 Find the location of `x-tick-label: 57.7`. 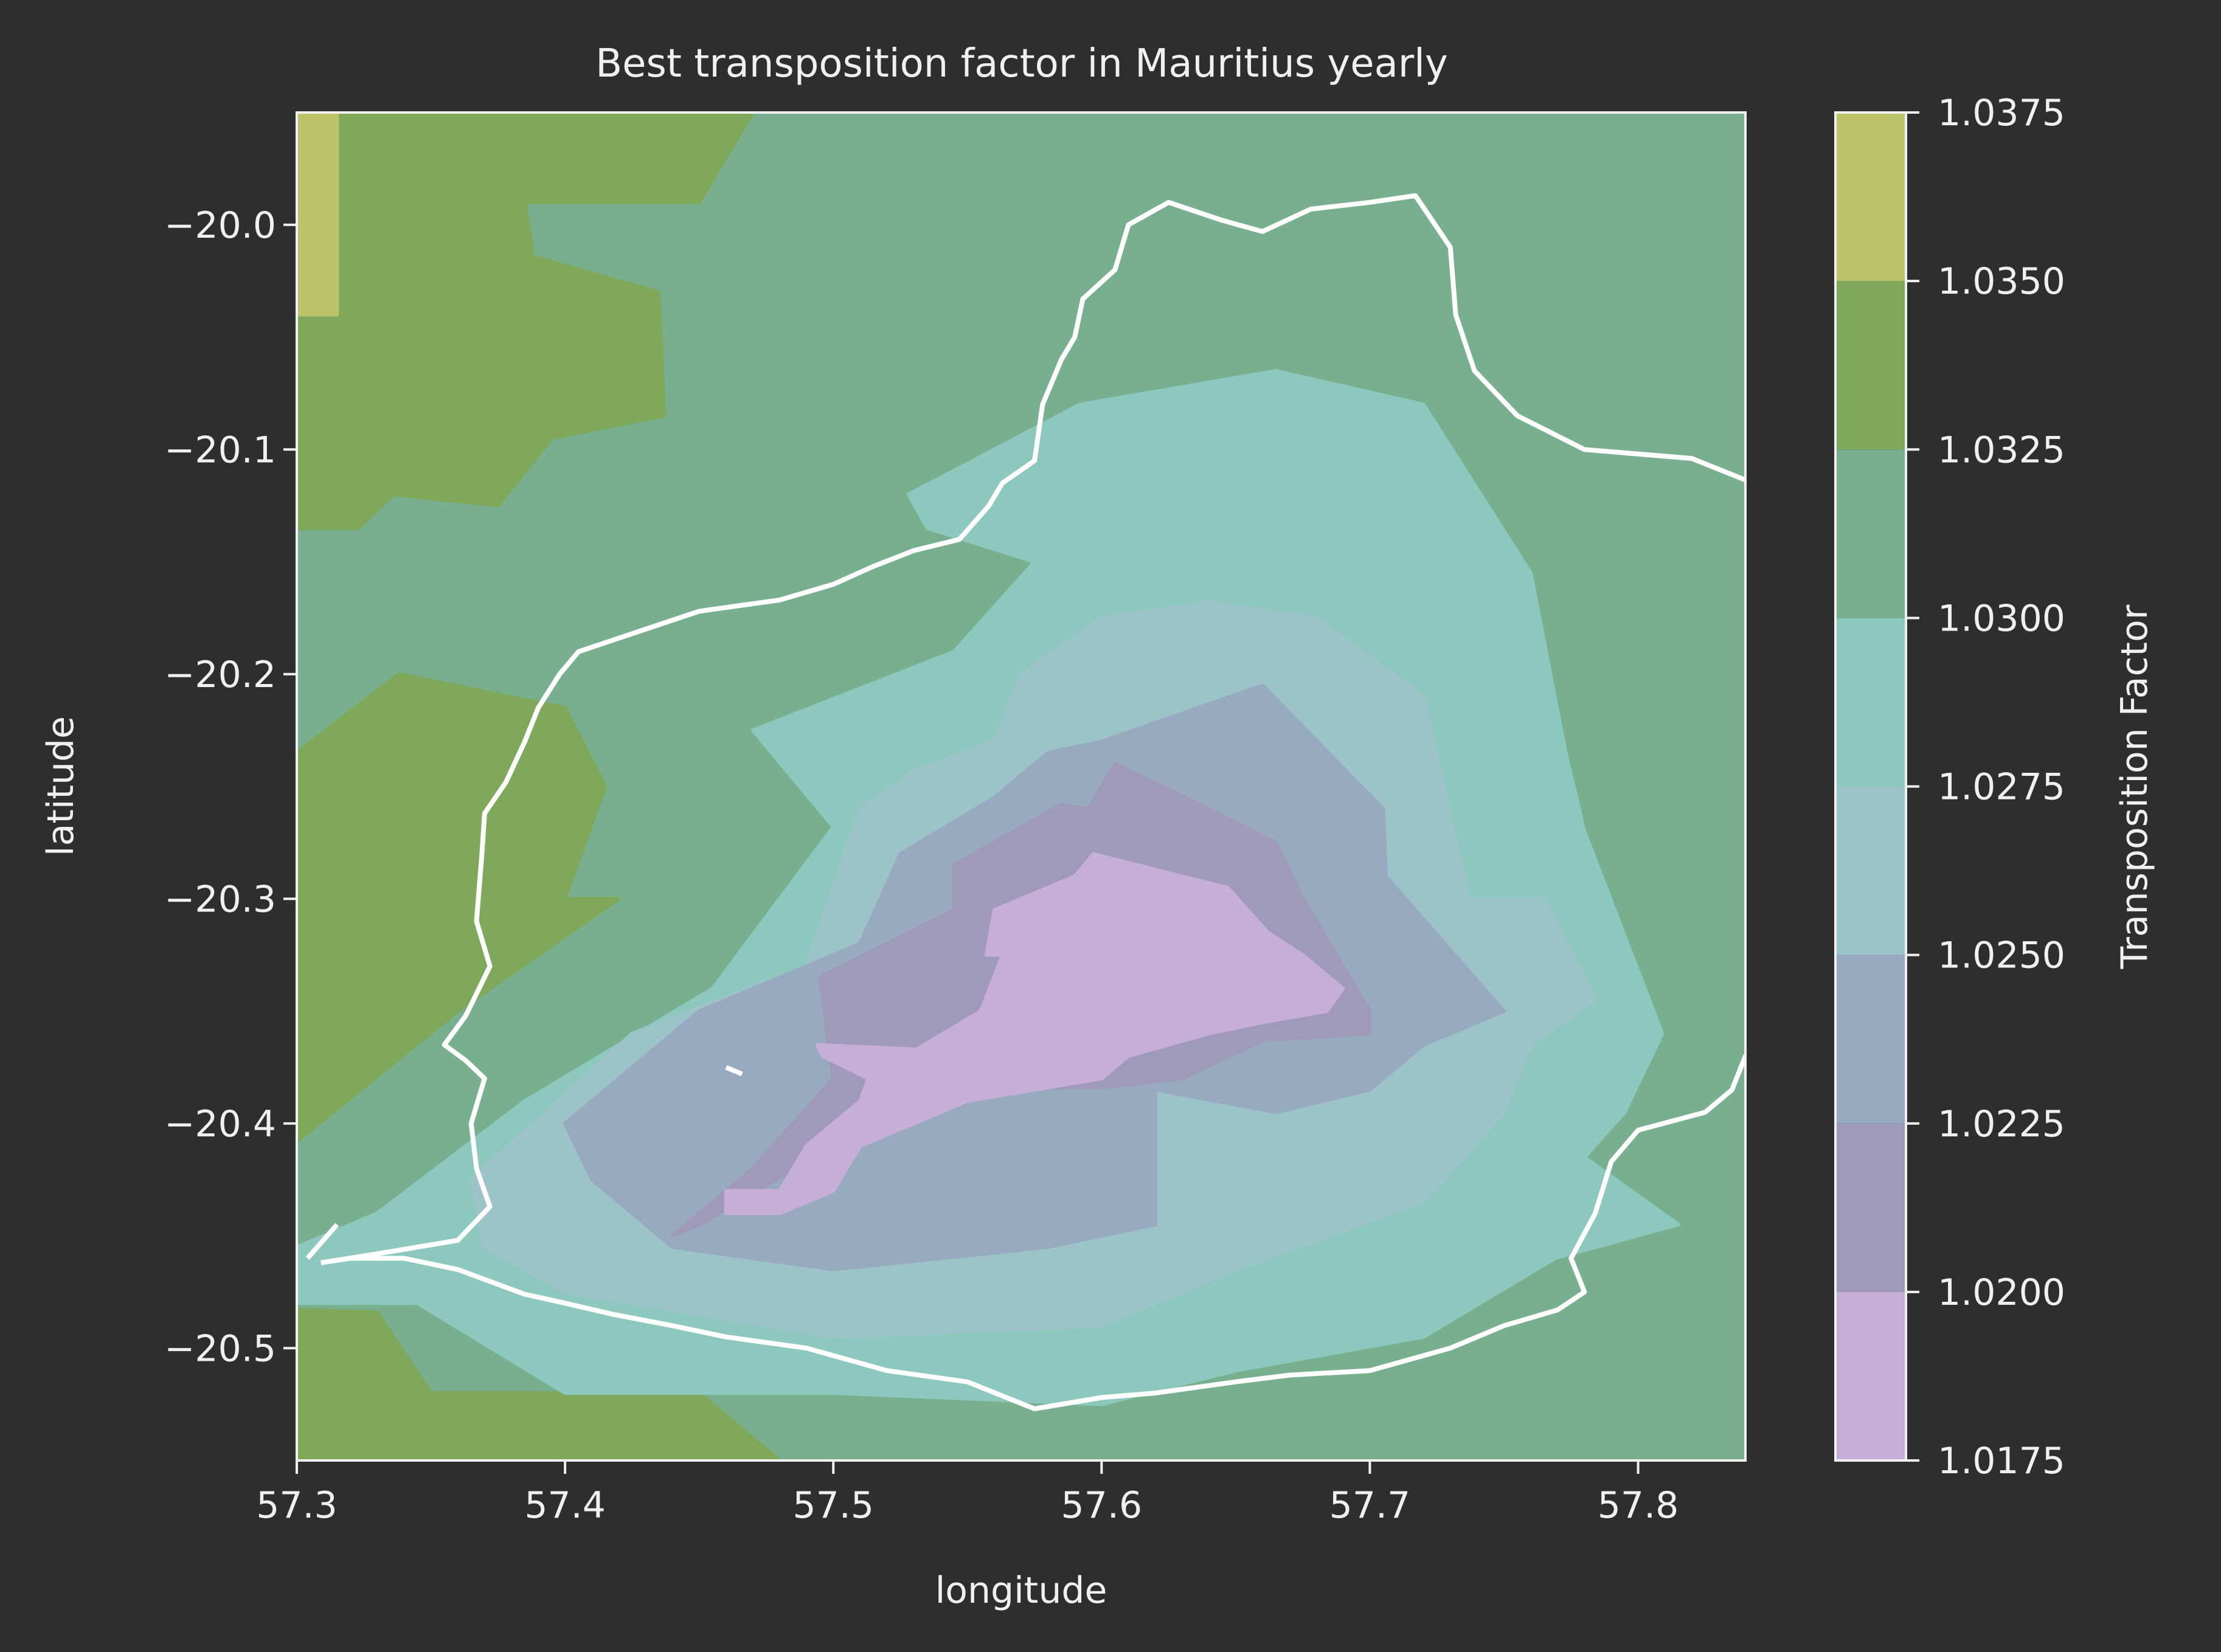

x-tick-label: 57.7 is located at coordinates (1370, 1505).